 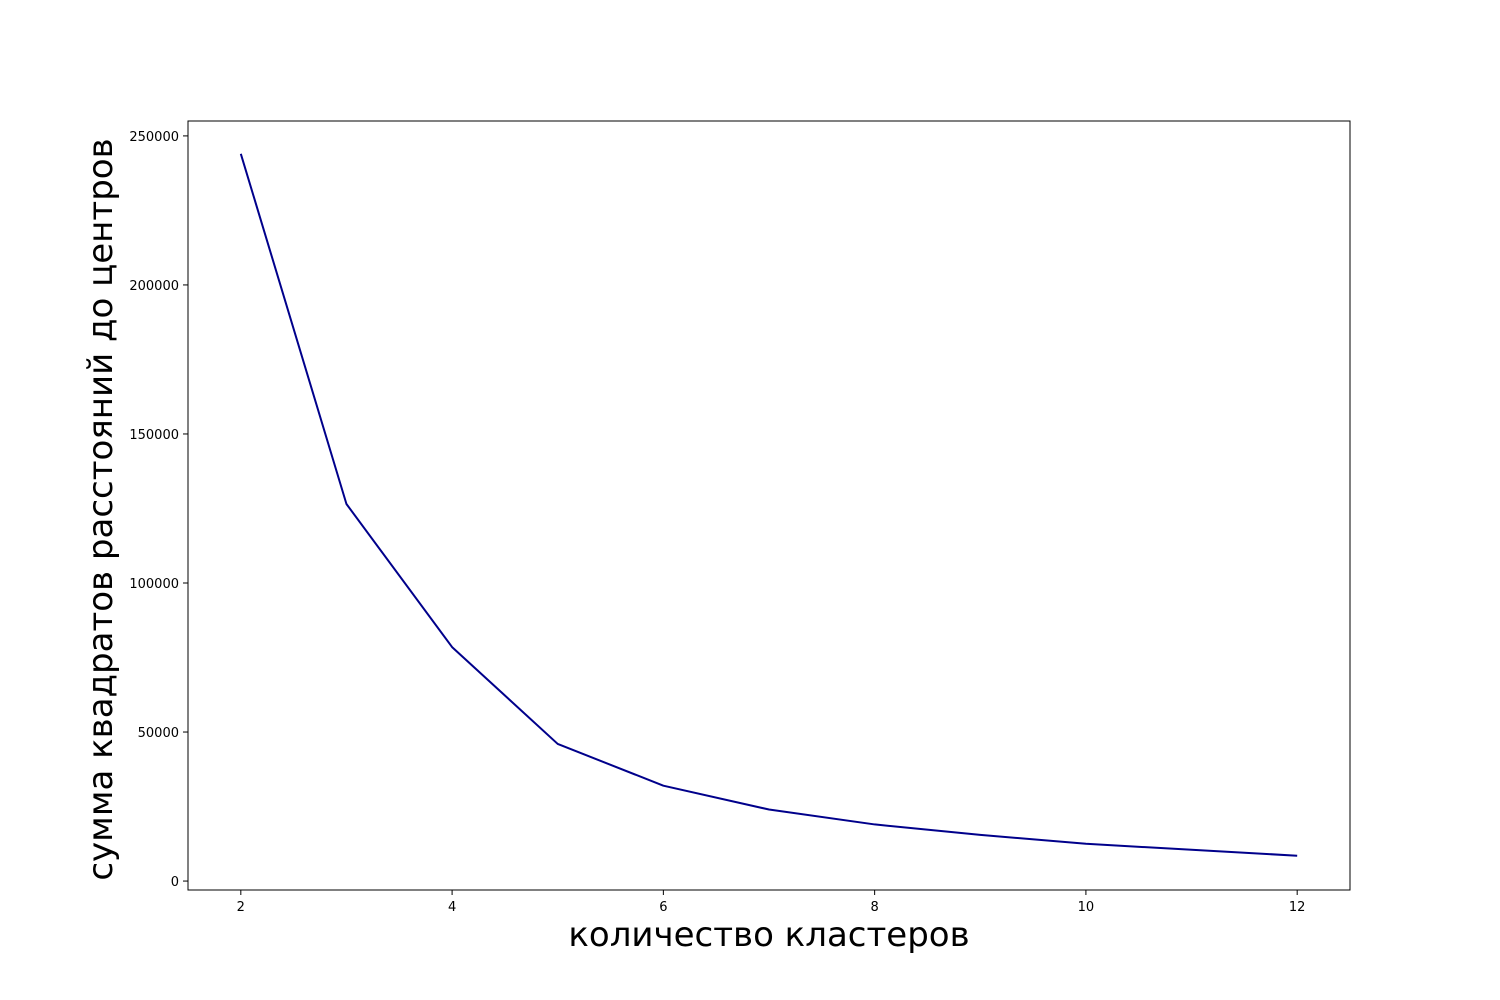 I want to click on x-tick-label: 4, so click(x=452, y=907).